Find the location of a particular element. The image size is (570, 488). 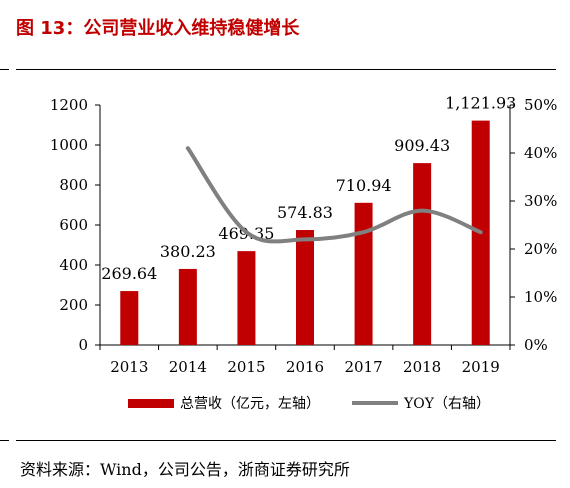

right-tick-label: 20% is located at coordinates (540, 249).